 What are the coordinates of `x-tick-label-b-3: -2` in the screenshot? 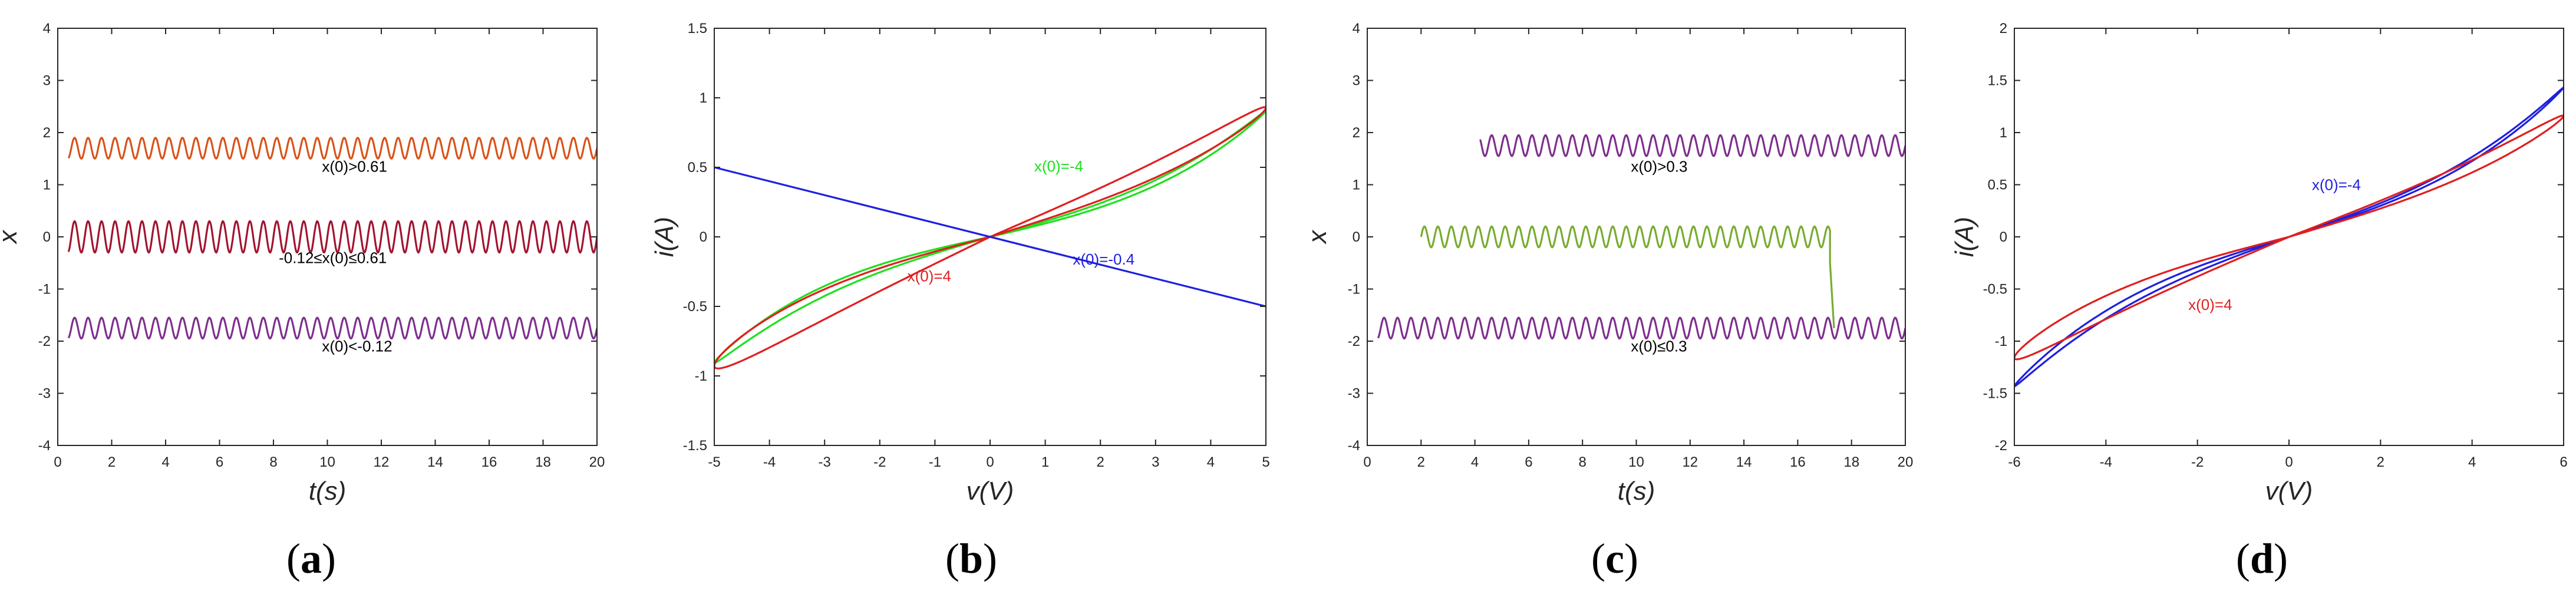 It's located at (880, 462).